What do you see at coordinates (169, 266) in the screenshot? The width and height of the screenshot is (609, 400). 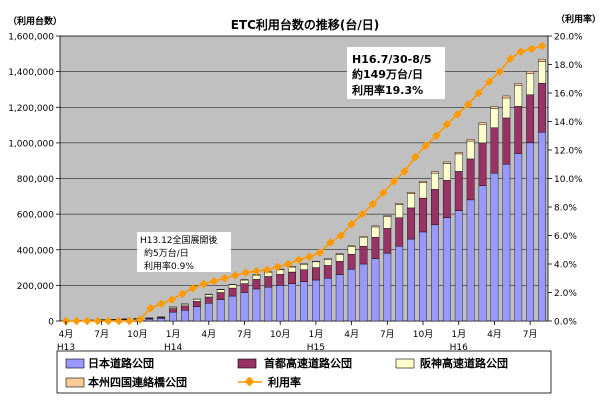 I see `annotation-nationwide-line-3: 利用率0.9%` at bounding box center [169, 266].